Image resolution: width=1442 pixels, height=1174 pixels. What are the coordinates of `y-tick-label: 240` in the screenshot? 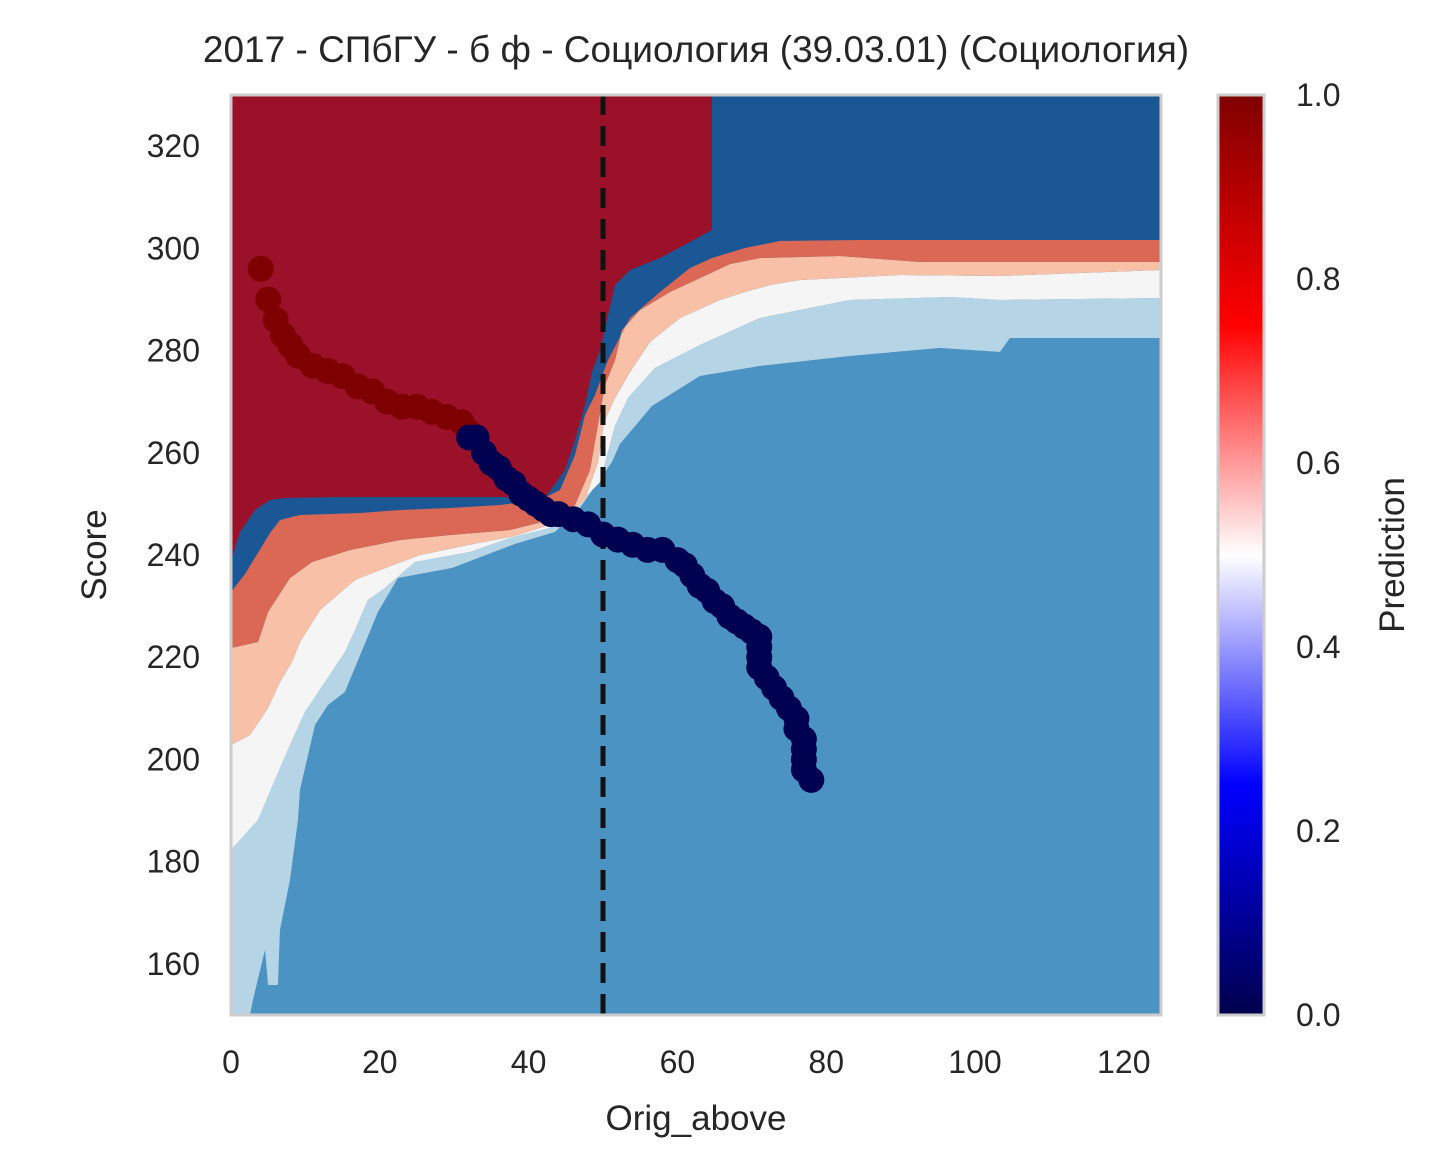 It's located at (173, 555).